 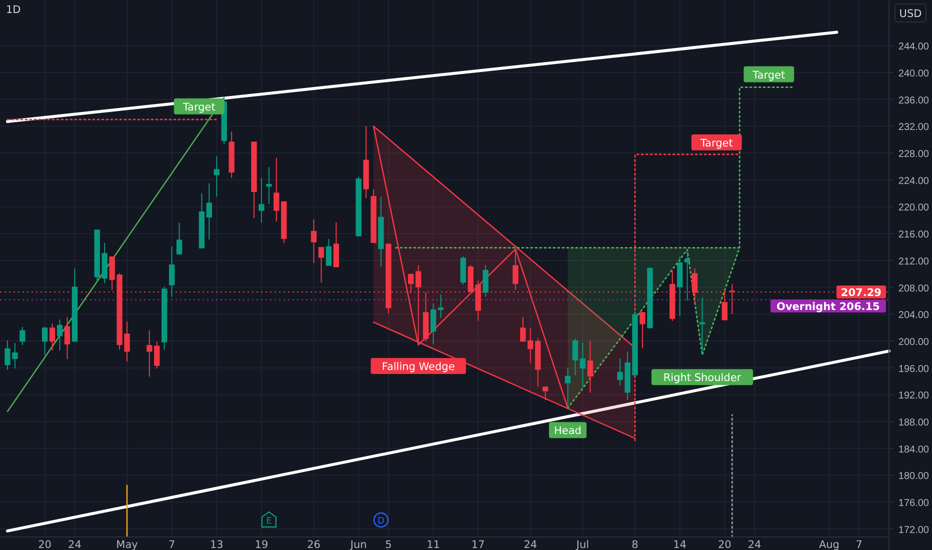 What do you see at coordinates (433, 544) in the screenshot?
I see `x-tick-label: 11` at bounding box center [433, 544].